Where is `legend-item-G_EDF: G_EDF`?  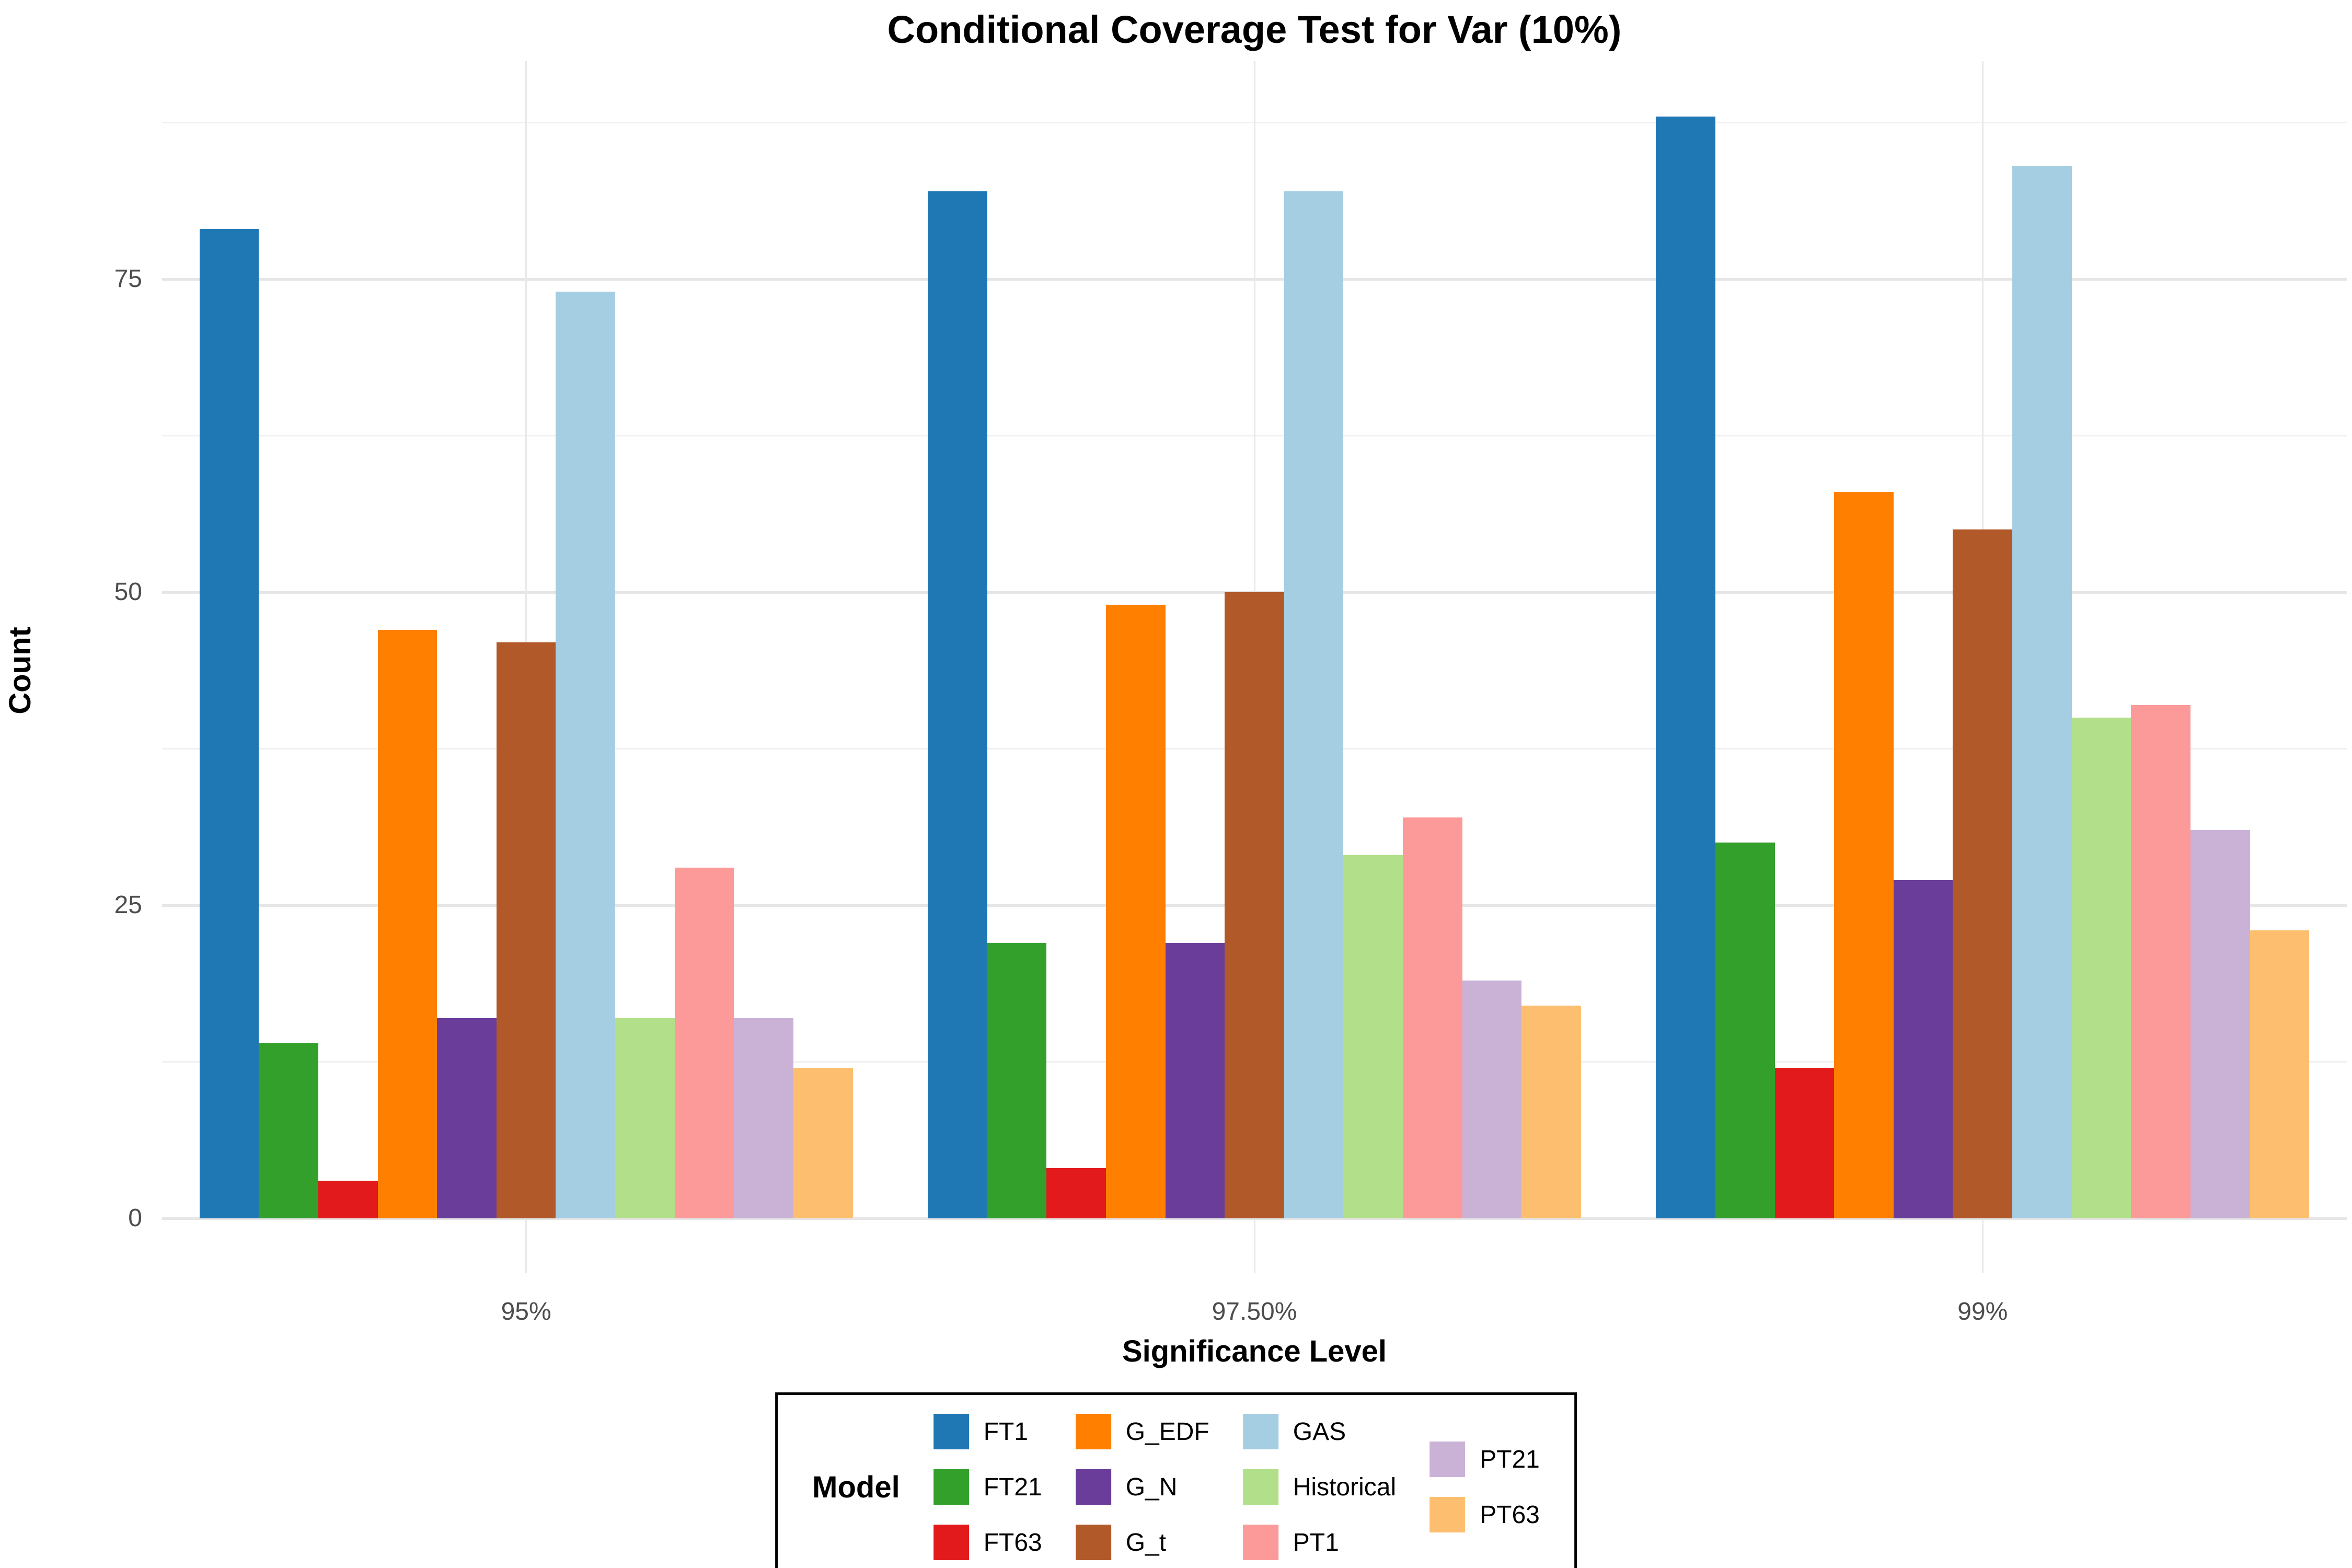
legend-item-G_EDF: G_EDF is located at coordinates (1142, 1431).